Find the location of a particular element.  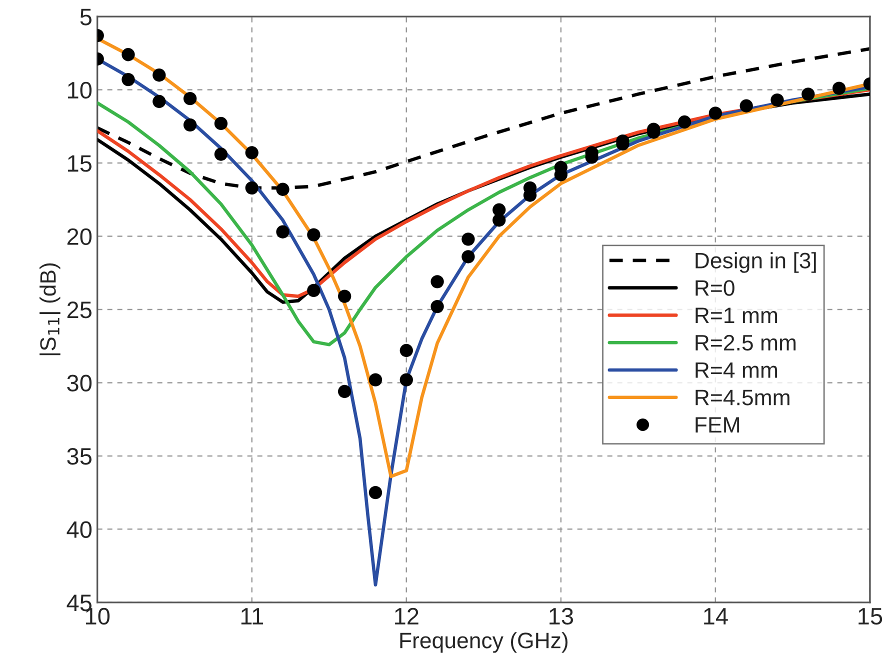

legend-label: Design in [3] is located at coordinates (756, 262).